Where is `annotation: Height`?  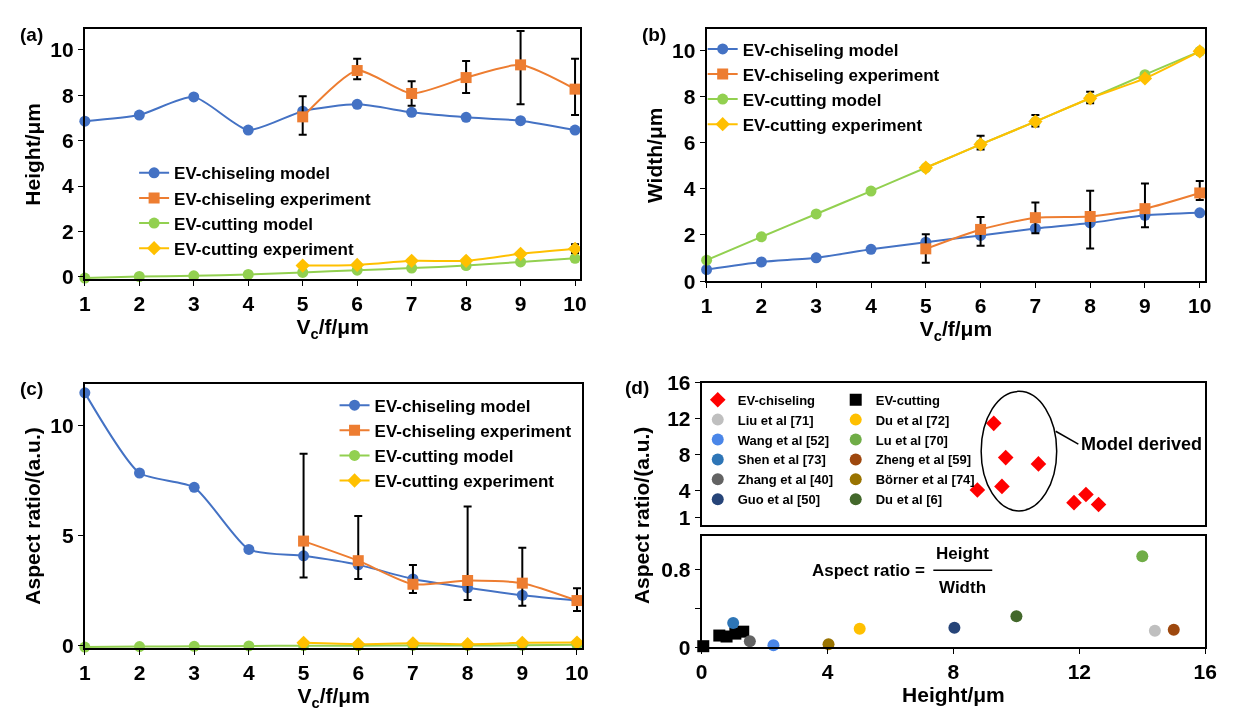
annotation: Height is located at coordinates (963, 553).